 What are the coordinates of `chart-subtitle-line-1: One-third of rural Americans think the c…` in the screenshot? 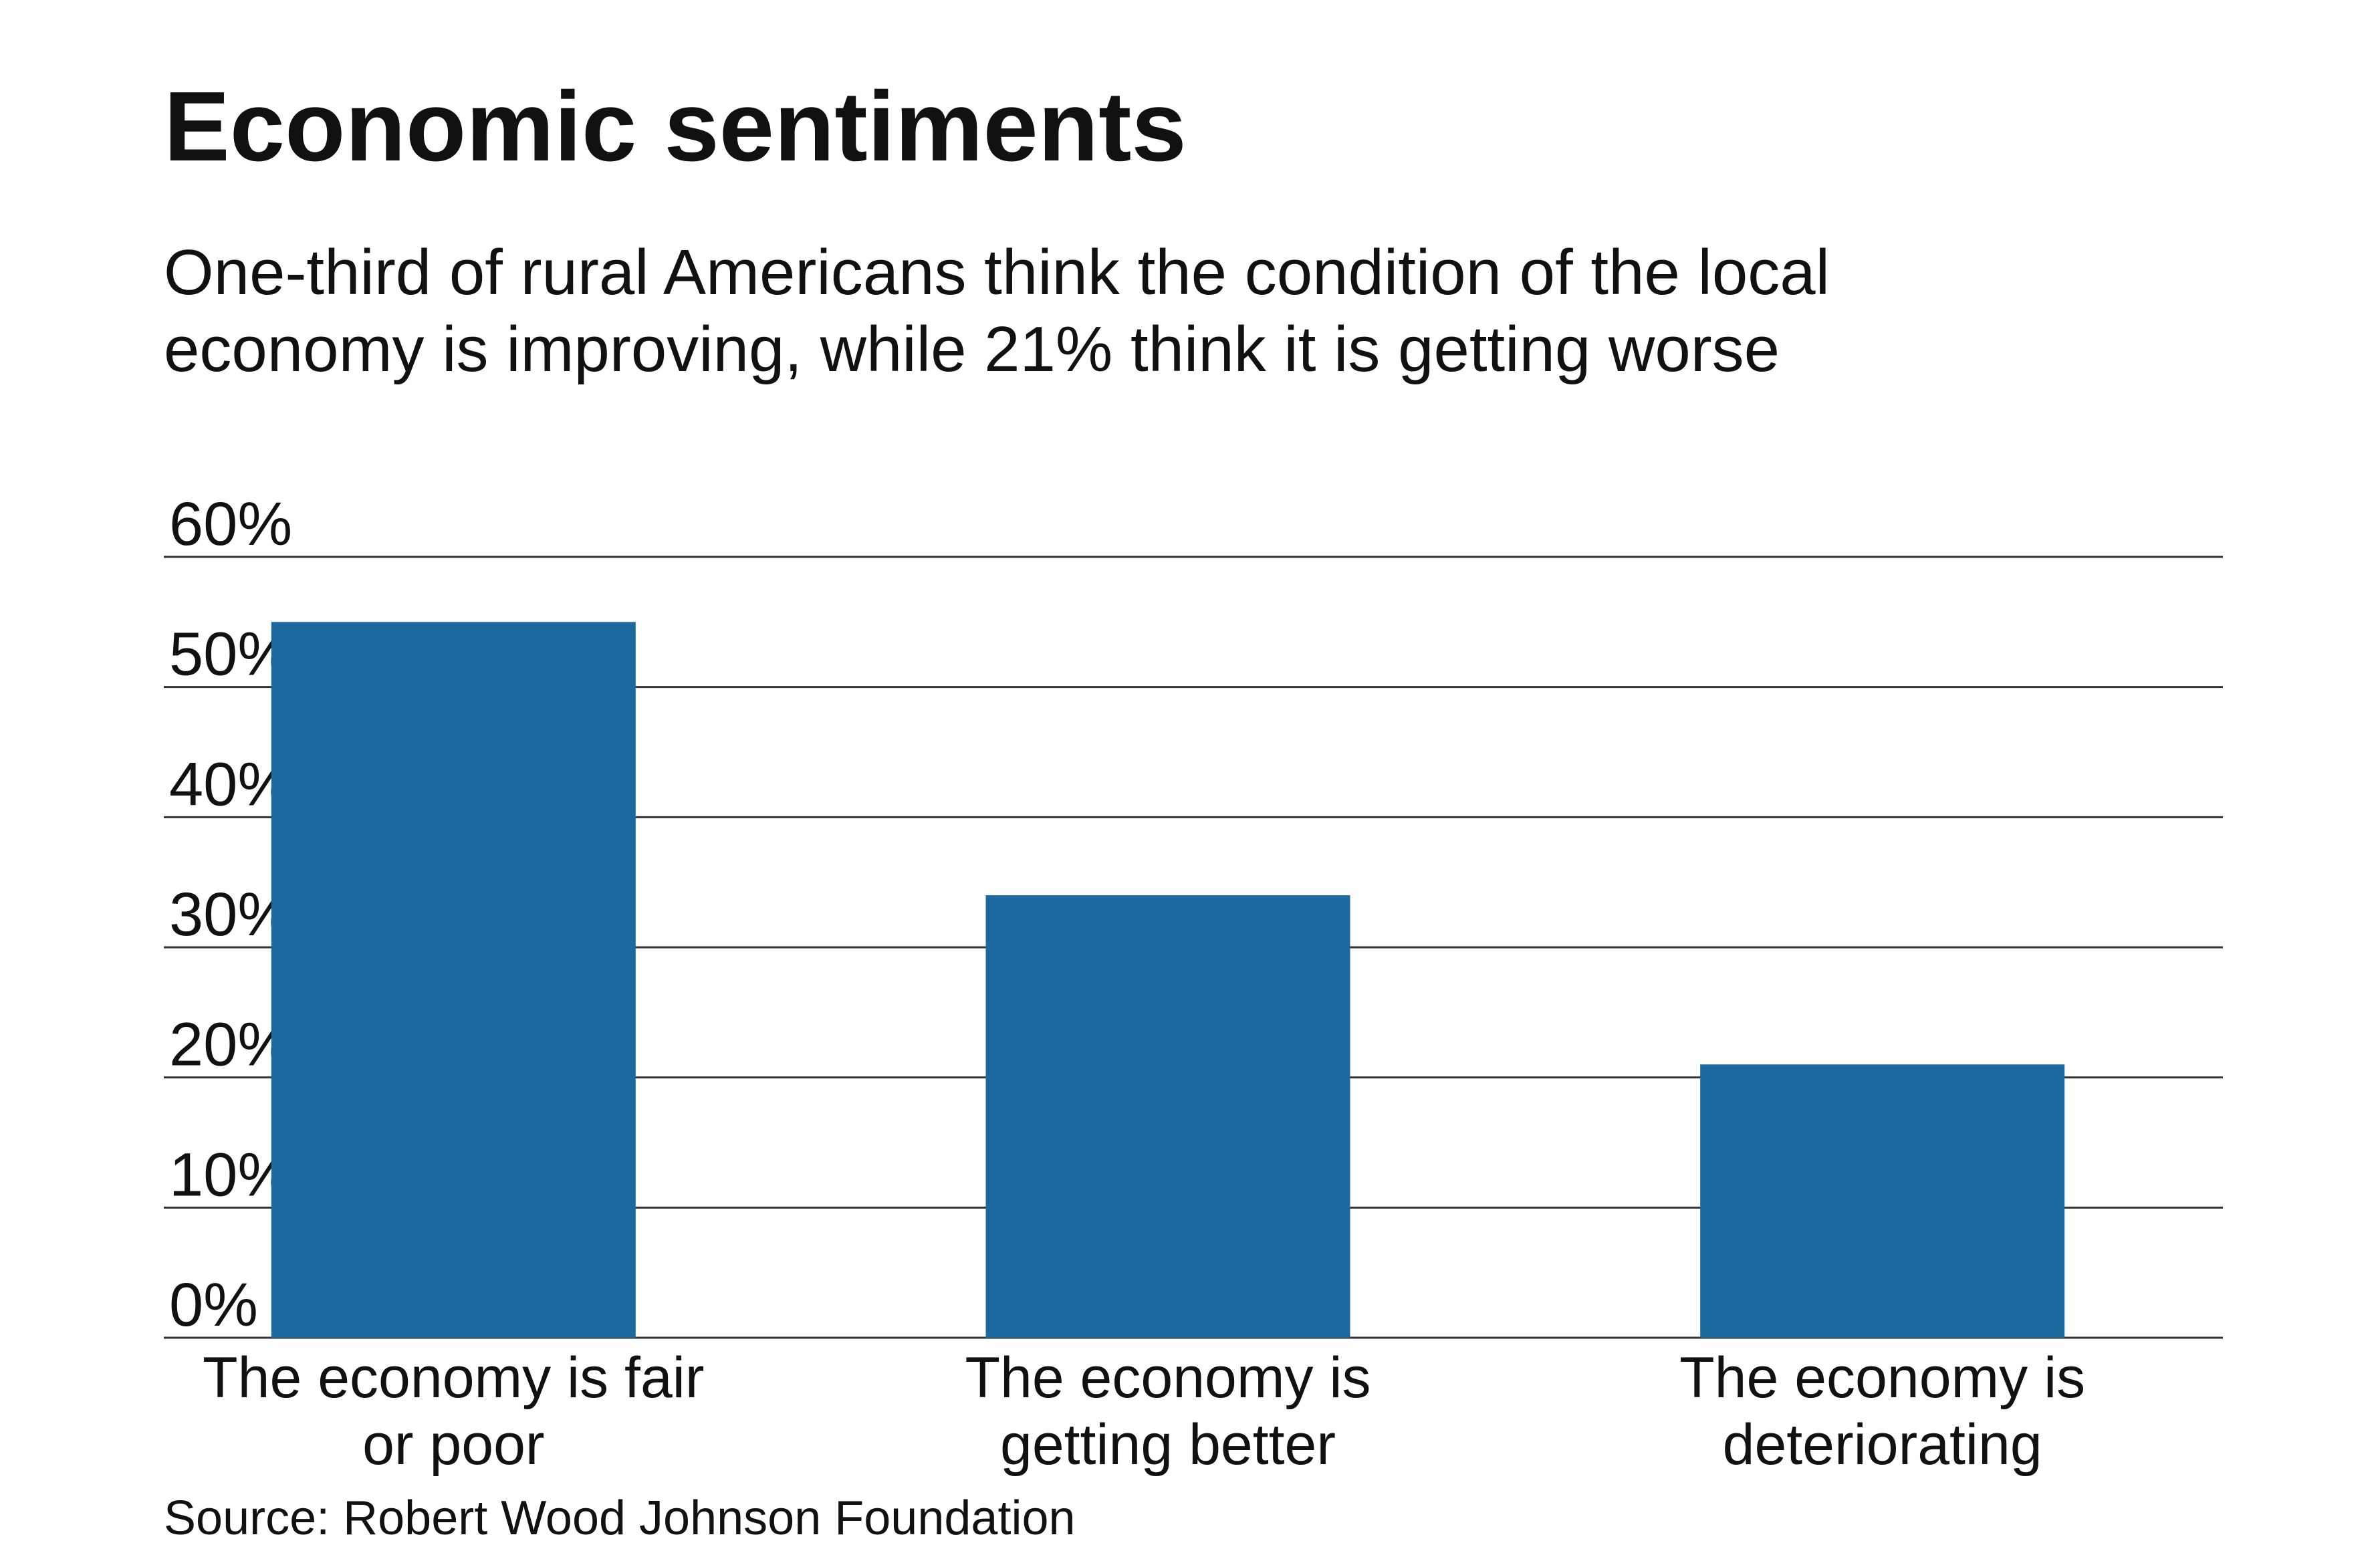 It's located at (997, 272).